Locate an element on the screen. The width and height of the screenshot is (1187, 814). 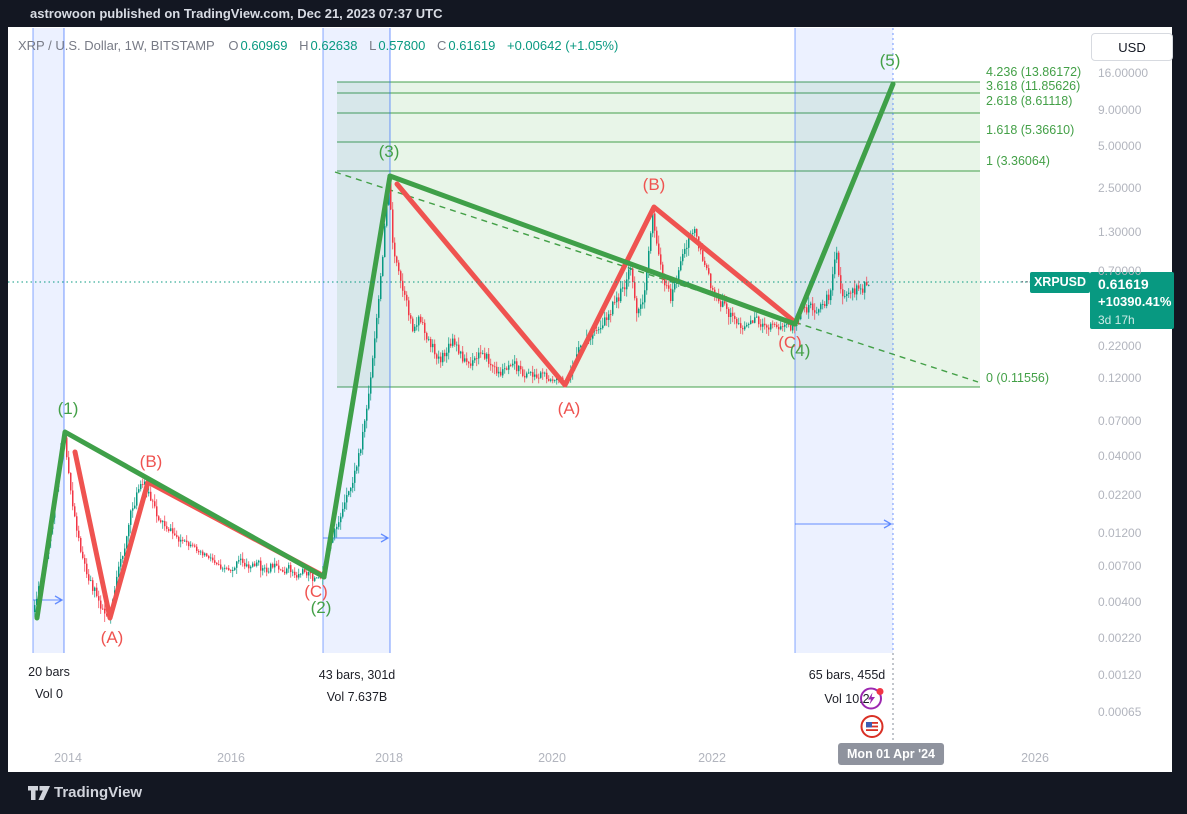
open-label: O is located at coordinates (233, 45).